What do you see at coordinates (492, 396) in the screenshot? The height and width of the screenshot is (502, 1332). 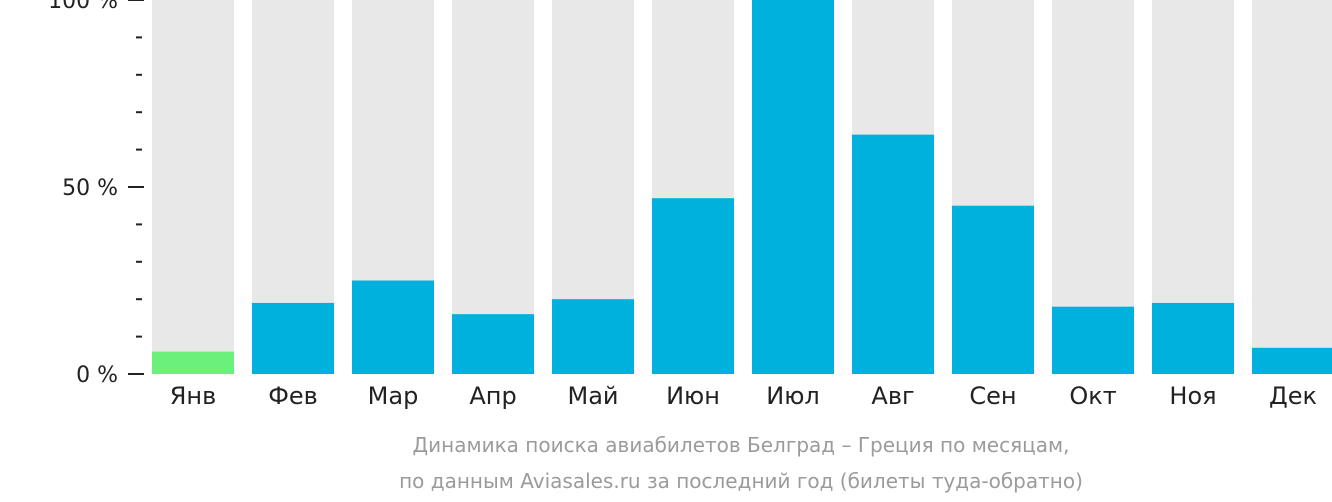 I see `x-tick-label: Апр` at bounding box center [492, 396].